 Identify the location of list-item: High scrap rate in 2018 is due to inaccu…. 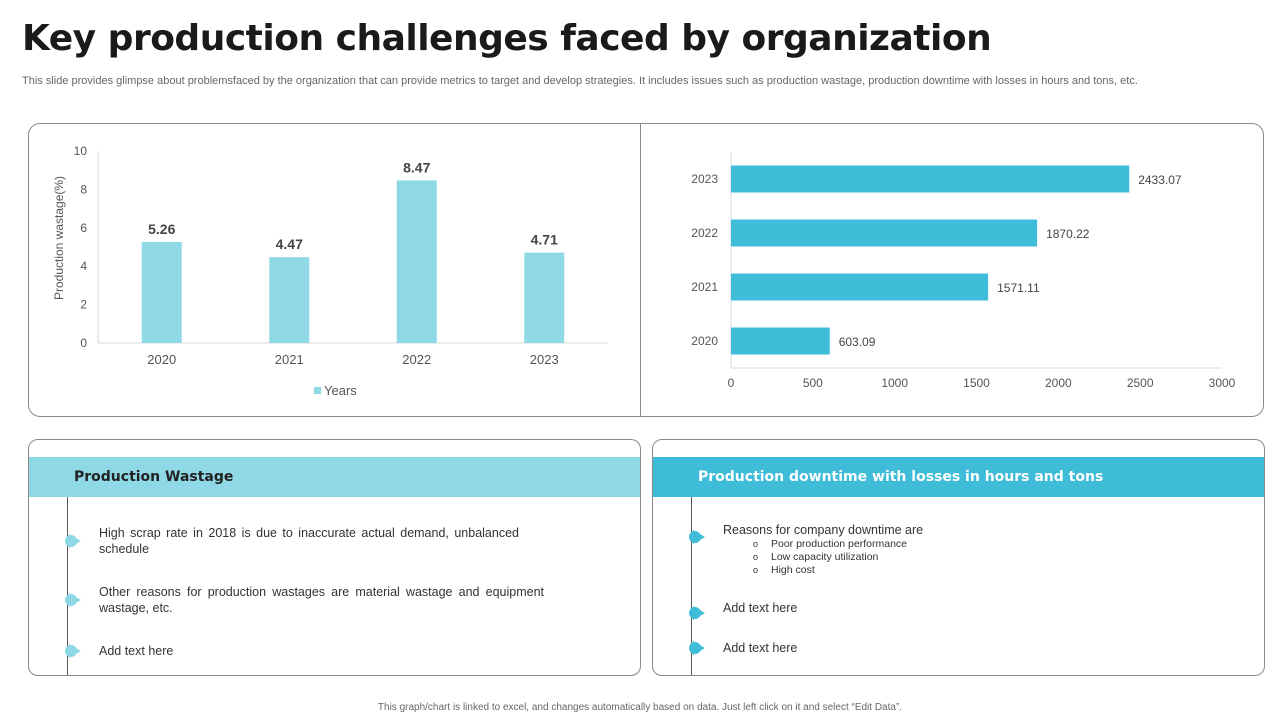
(309, 541).